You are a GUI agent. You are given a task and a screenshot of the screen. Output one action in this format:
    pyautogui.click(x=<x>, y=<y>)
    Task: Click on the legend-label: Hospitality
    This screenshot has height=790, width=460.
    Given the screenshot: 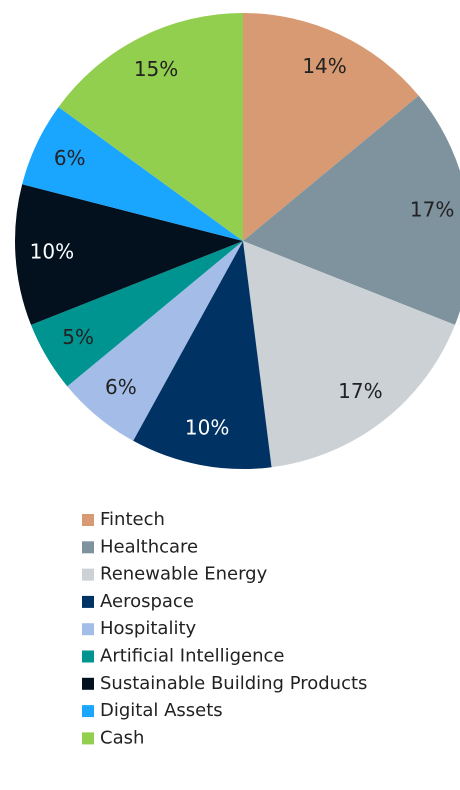 What is the action you would take?
    pyautogui.click(x=148, y=628)
    